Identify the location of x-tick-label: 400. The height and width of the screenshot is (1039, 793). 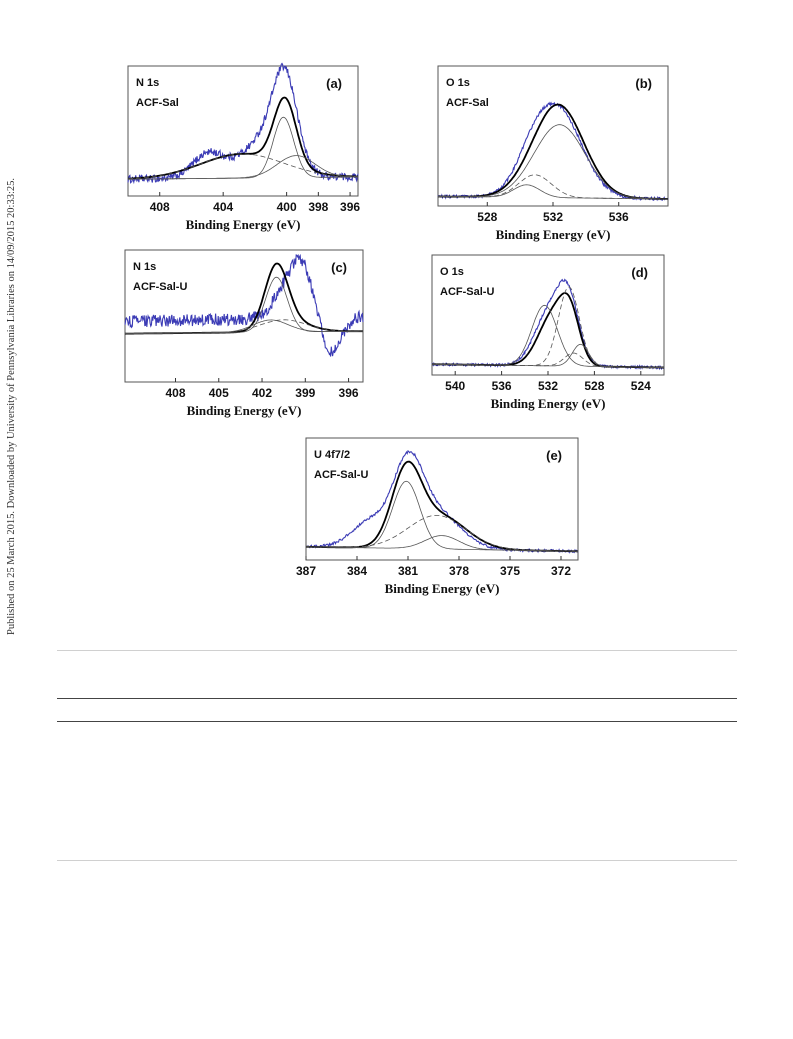
(287, 207).